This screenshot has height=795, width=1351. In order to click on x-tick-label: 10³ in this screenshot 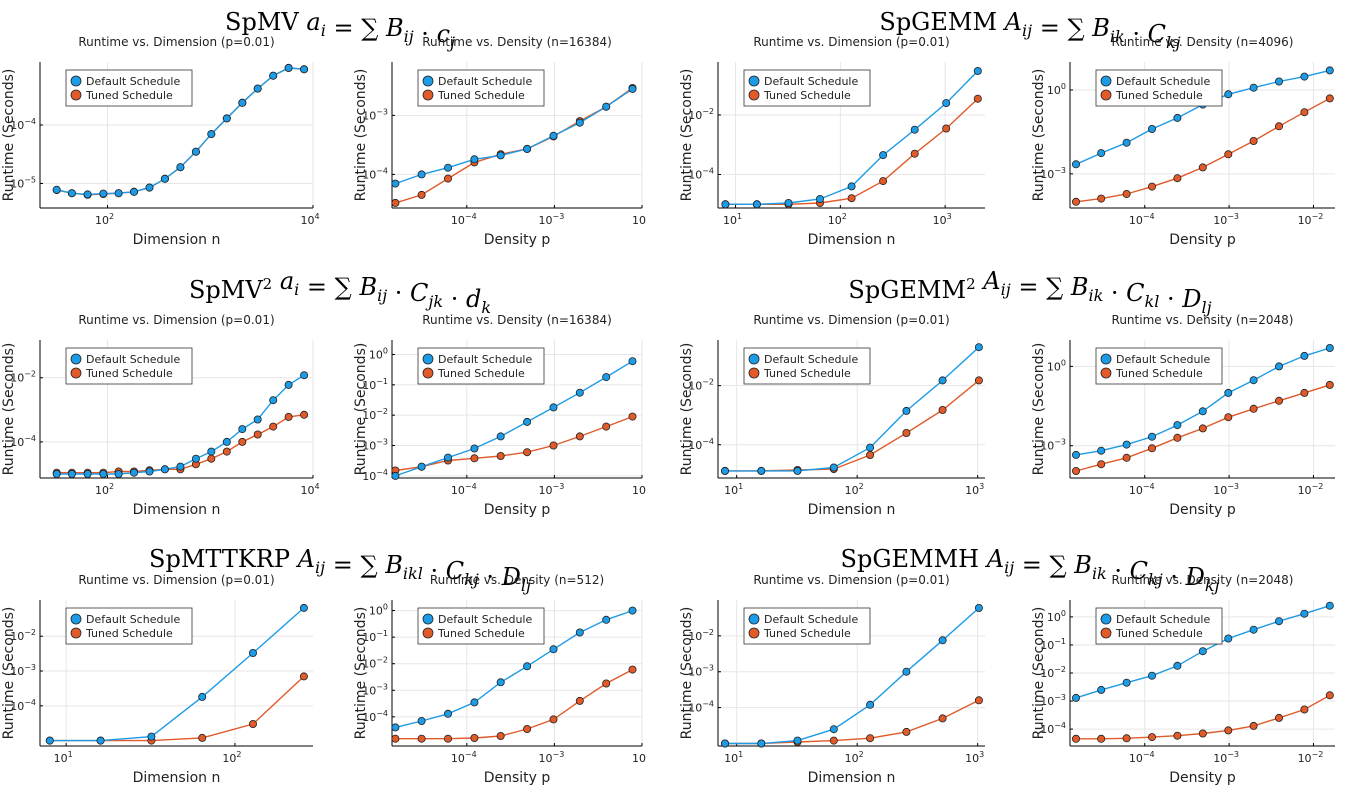, I will do `click(942, 219)`.